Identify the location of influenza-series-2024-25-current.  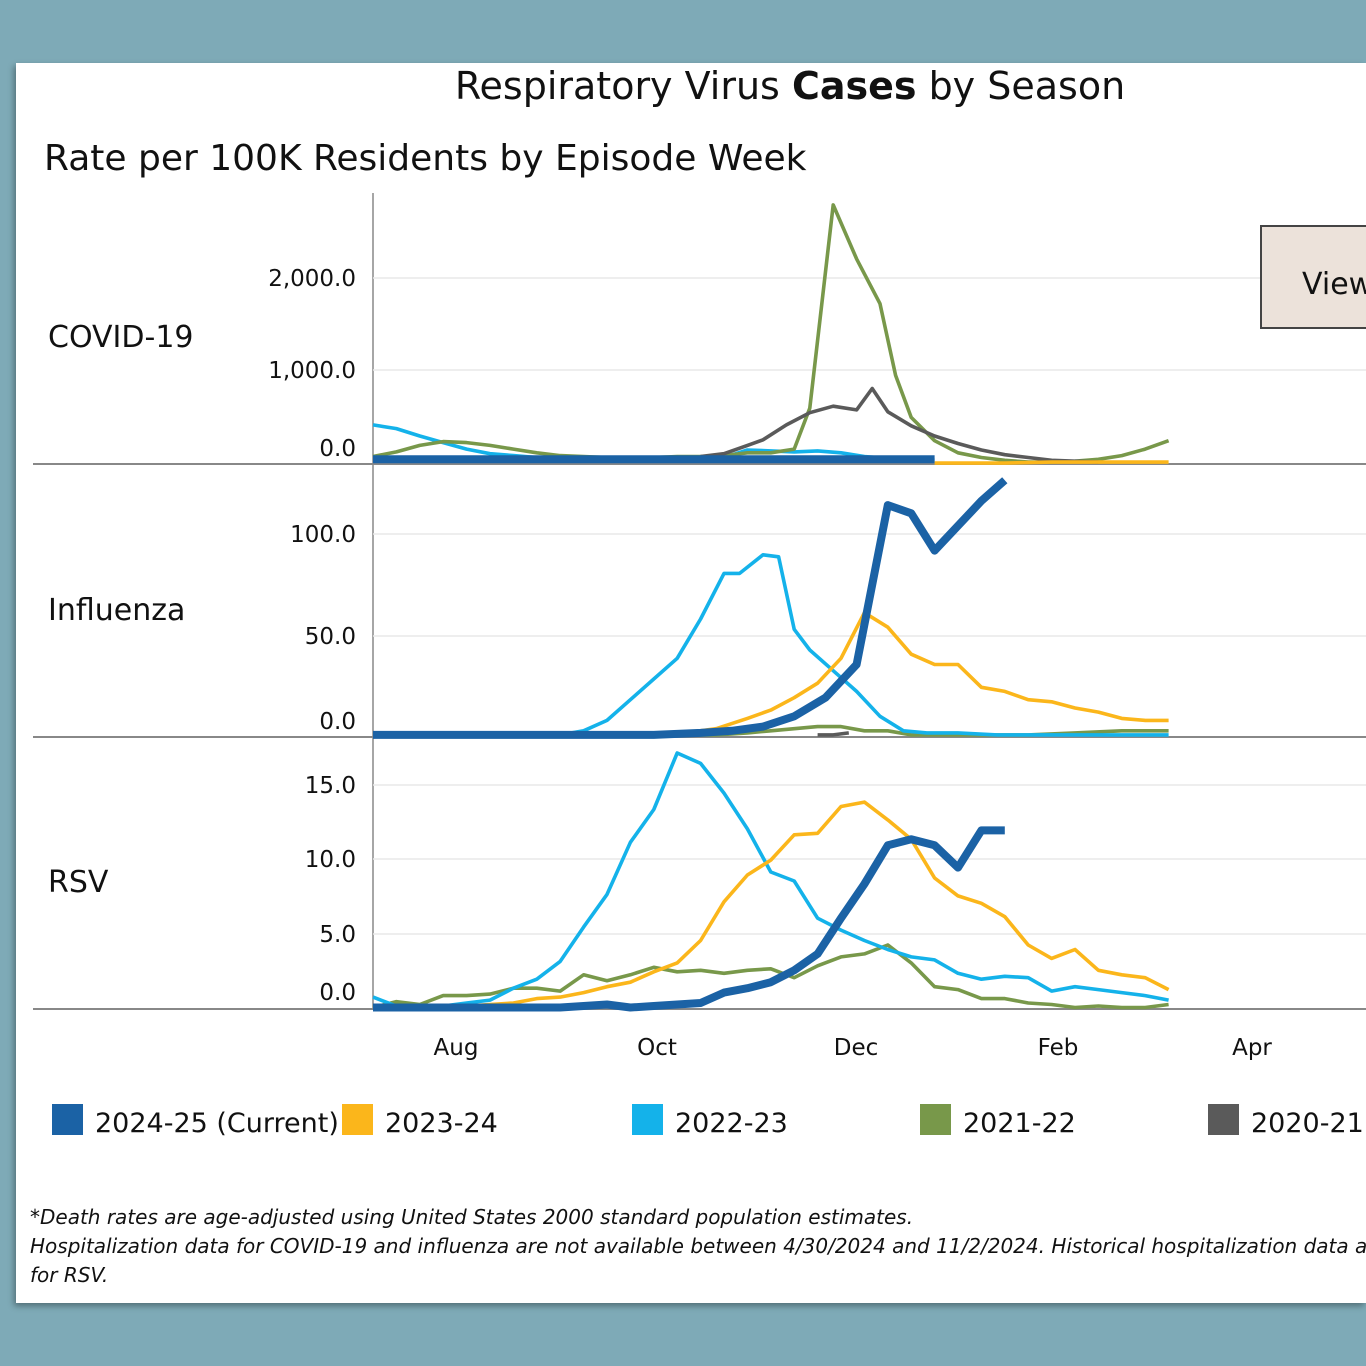
(690, 608).